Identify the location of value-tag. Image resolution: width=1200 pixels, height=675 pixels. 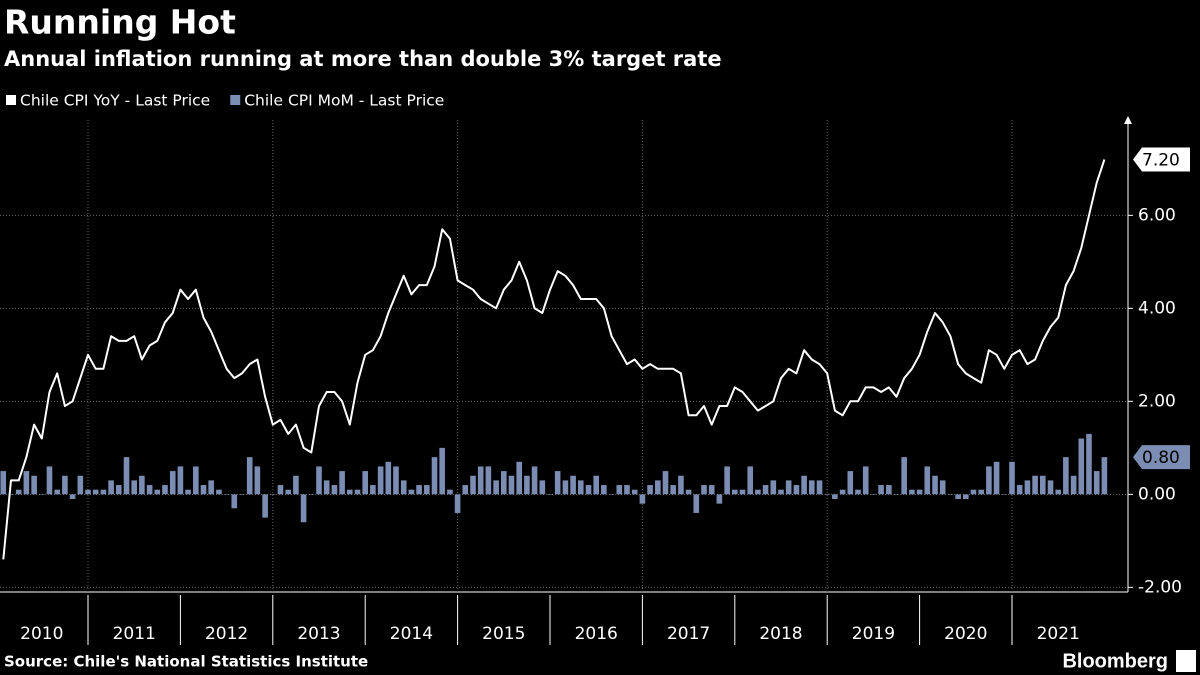
(1161, 457).